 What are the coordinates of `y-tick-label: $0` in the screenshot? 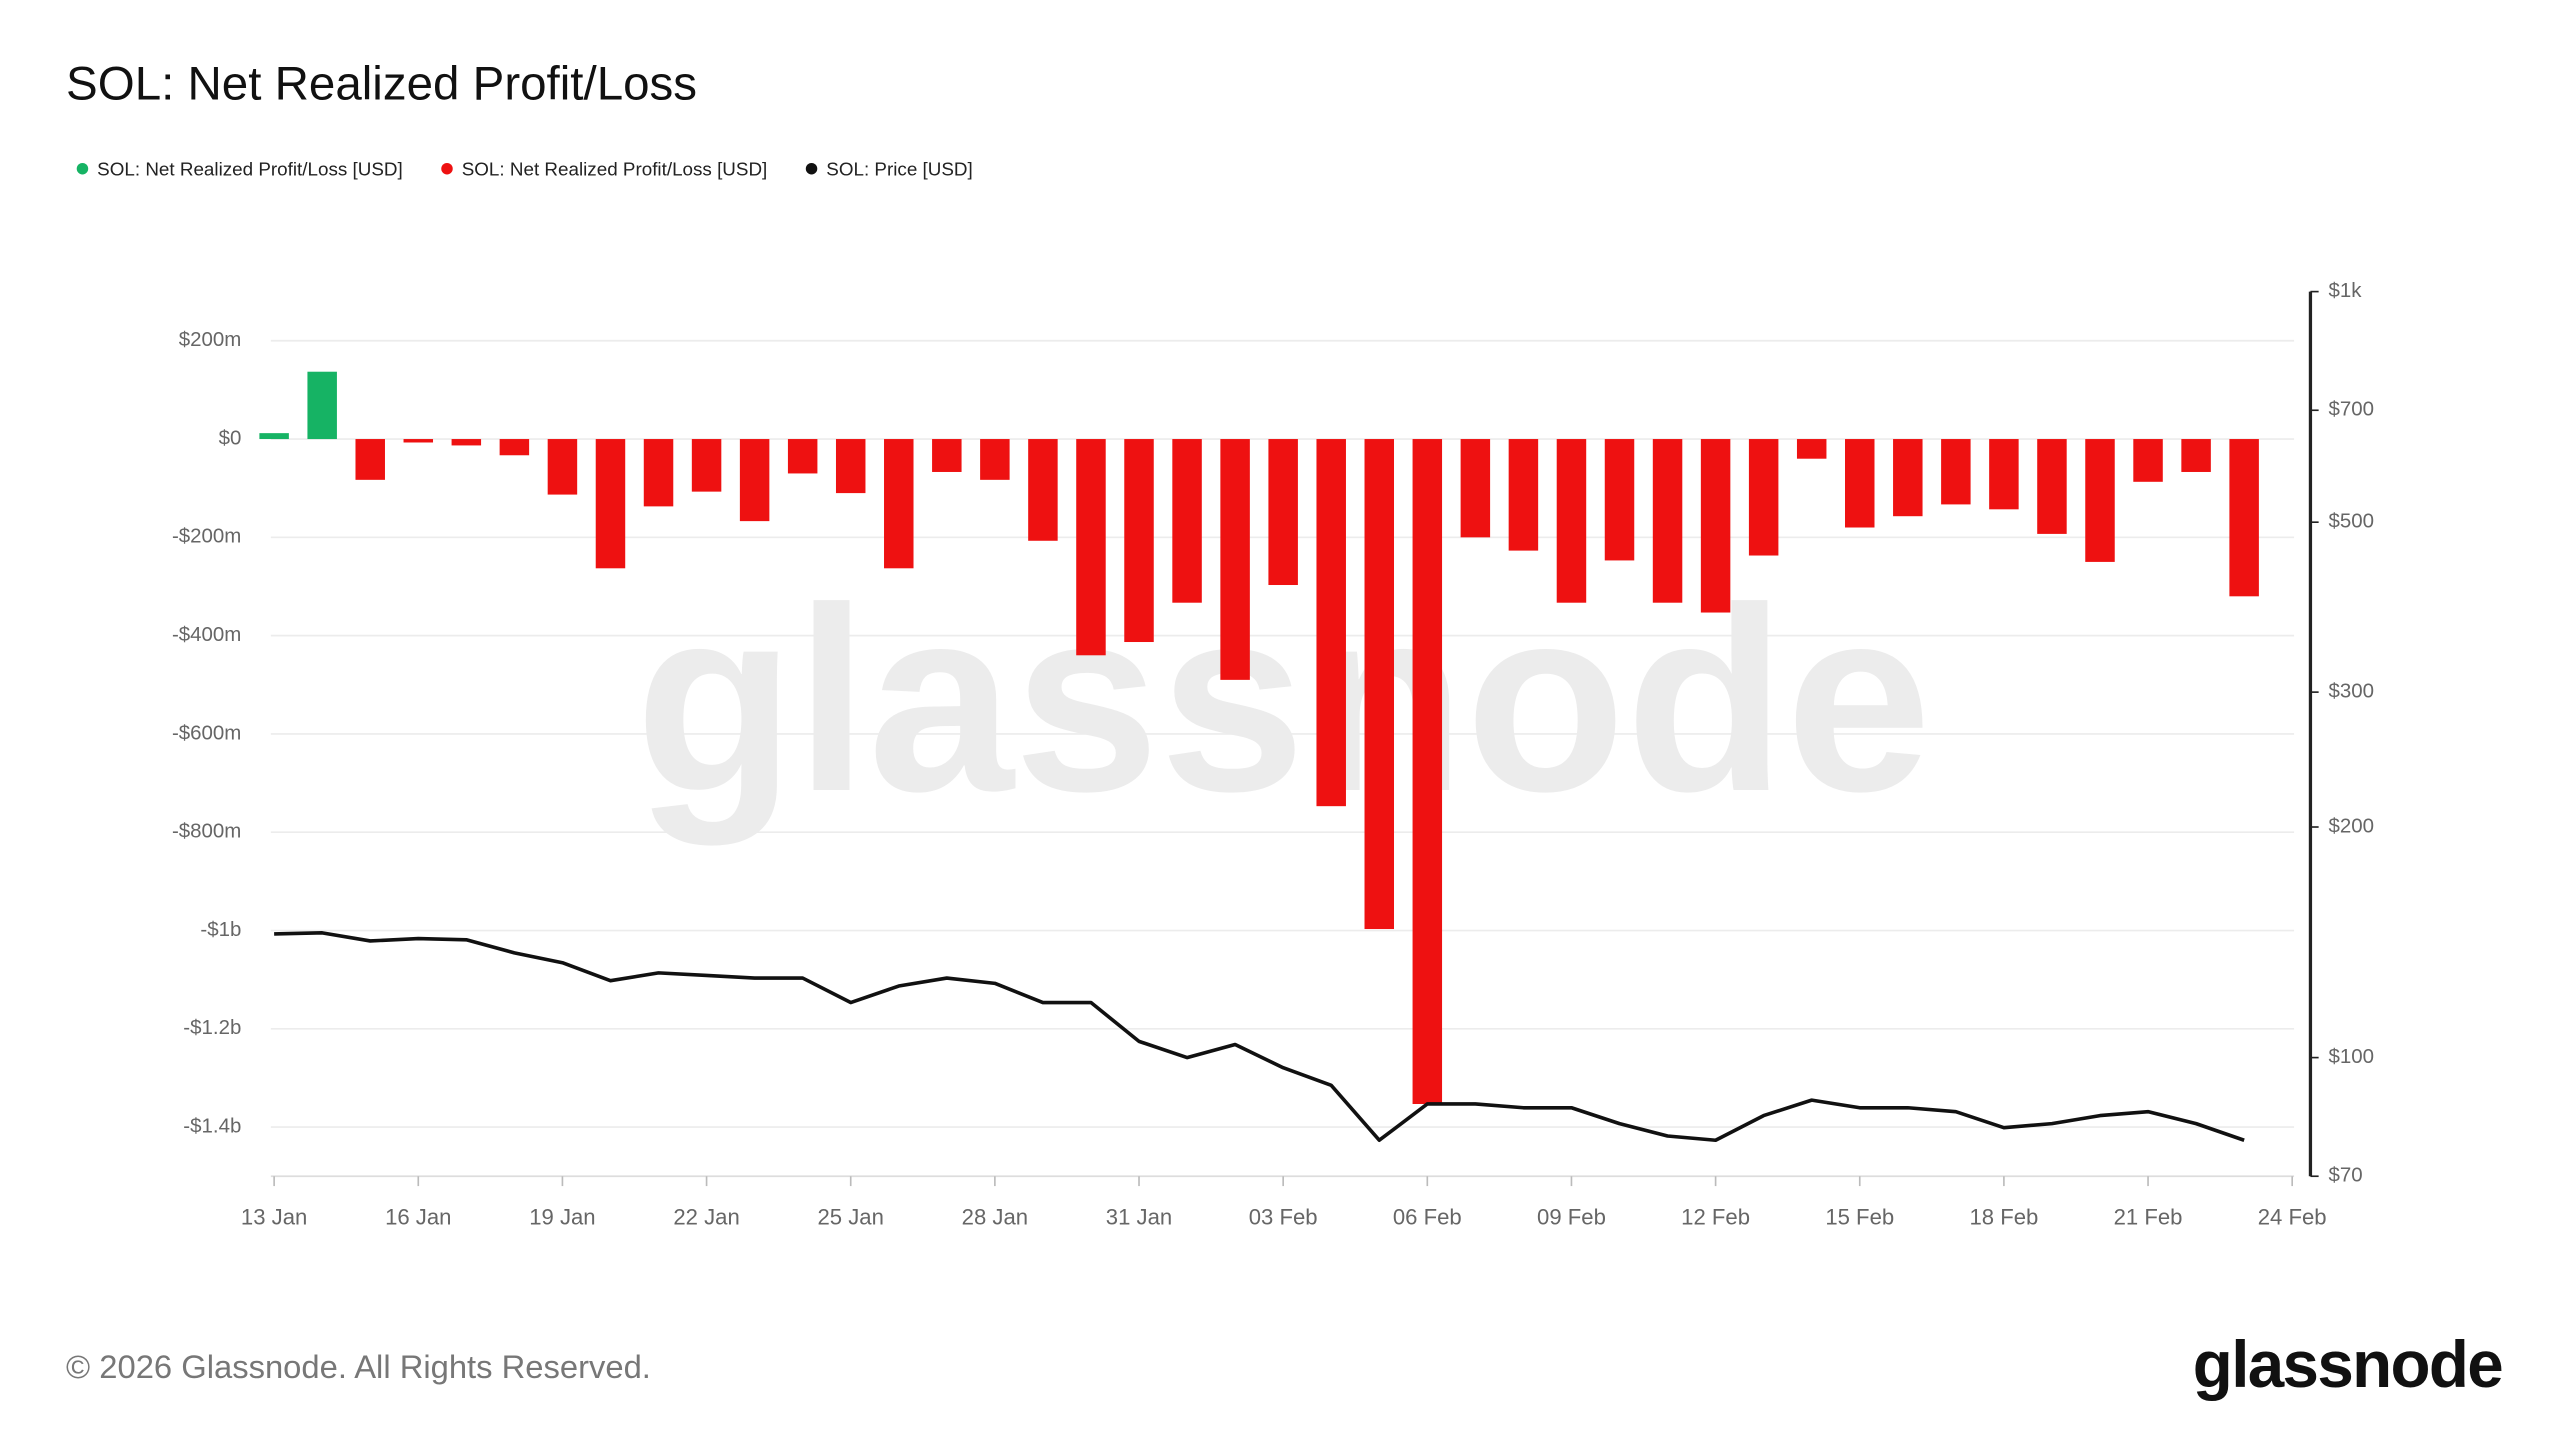 It's located at (230, 437).